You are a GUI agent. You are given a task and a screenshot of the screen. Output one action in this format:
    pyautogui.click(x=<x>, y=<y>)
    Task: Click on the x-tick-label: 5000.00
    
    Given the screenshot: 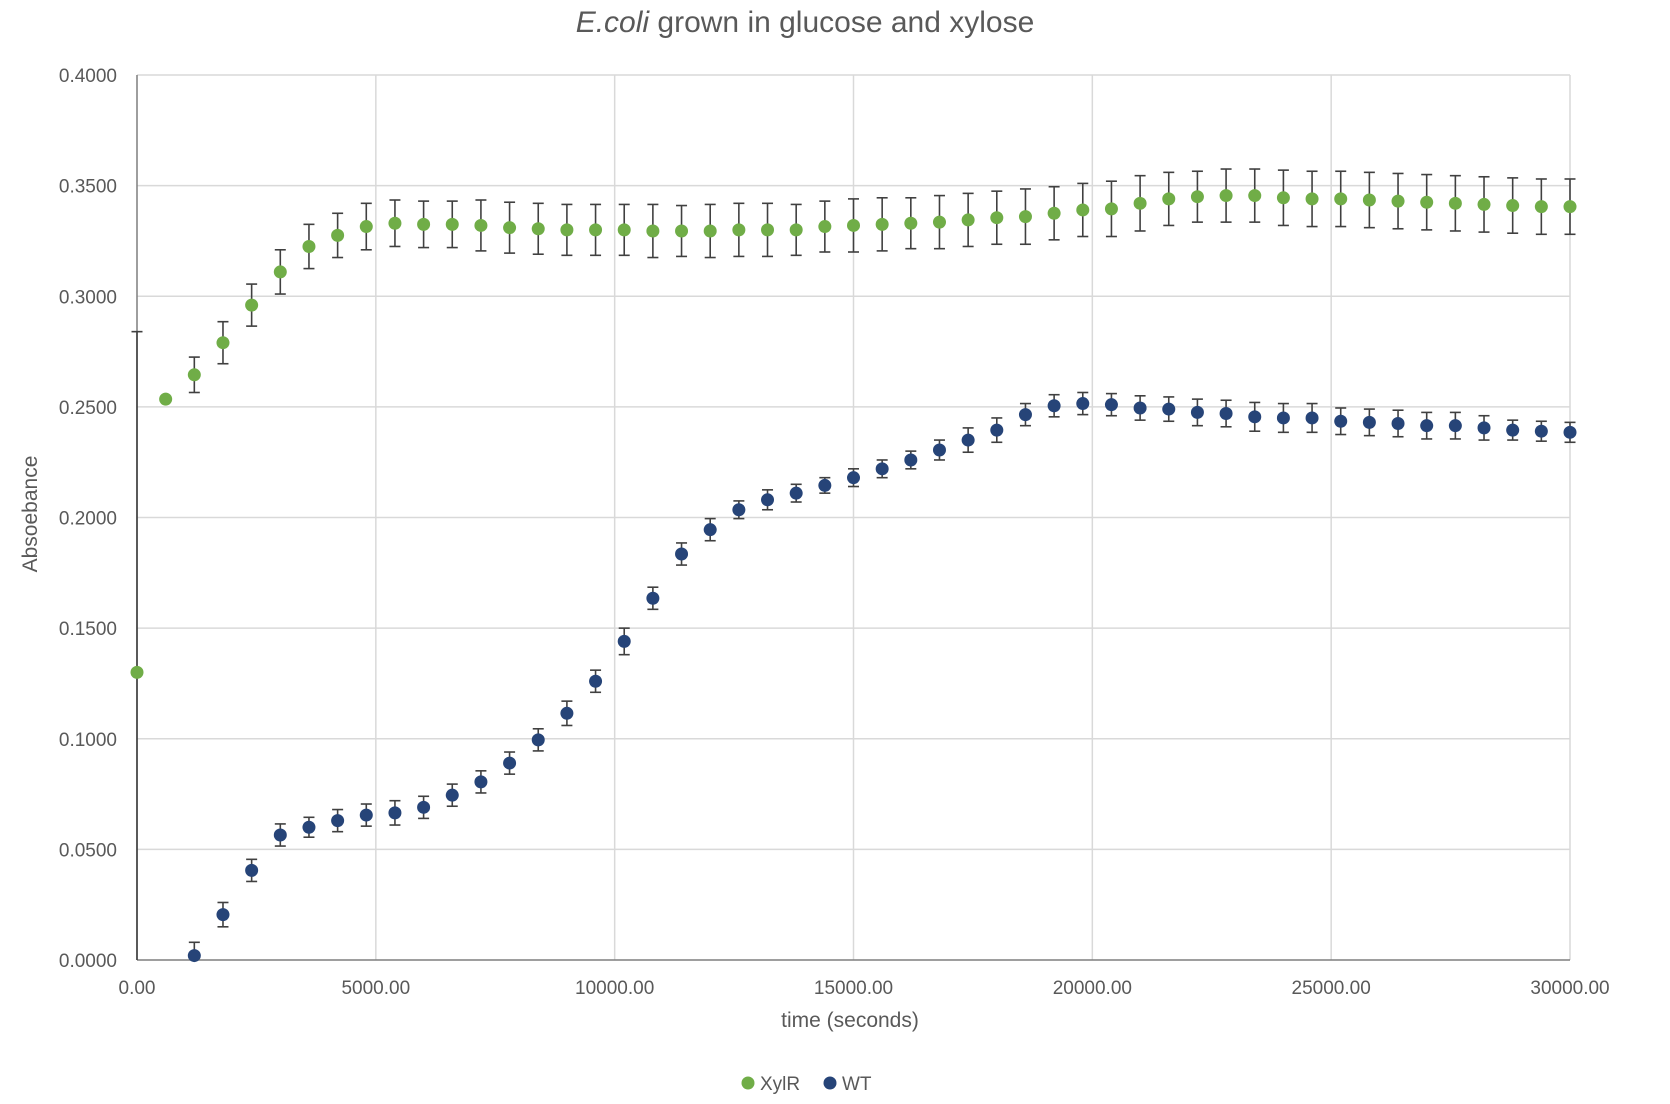 What is the action you would take?
    pyautogui.click(x=375, y=988)
    